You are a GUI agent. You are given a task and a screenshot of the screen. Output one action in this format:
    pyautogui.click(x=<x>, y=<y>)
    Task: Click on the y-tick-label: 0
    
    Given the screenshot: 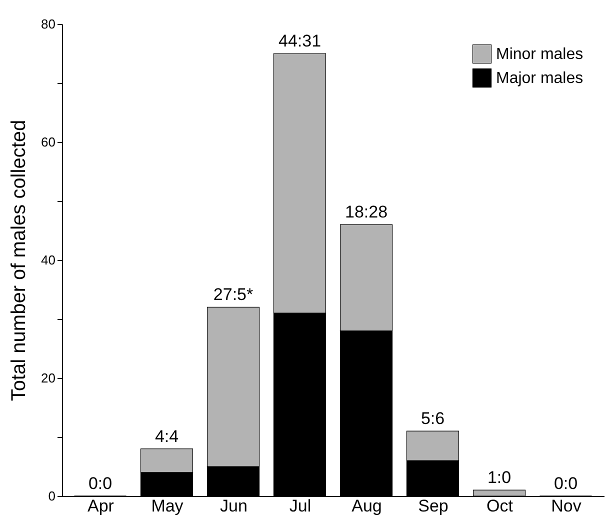 What is the action you would take?
    pyautogui.click(x=52, y=496)
    